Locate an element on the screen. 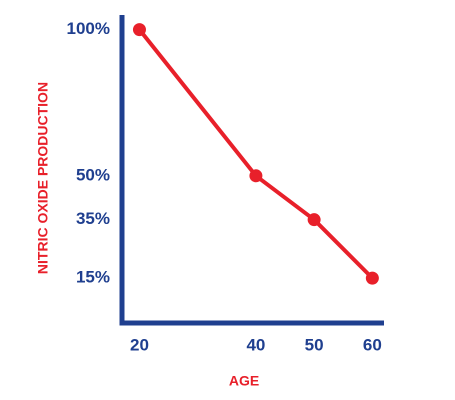  x-tick-label: 50 is located at coordinates (314, 344).